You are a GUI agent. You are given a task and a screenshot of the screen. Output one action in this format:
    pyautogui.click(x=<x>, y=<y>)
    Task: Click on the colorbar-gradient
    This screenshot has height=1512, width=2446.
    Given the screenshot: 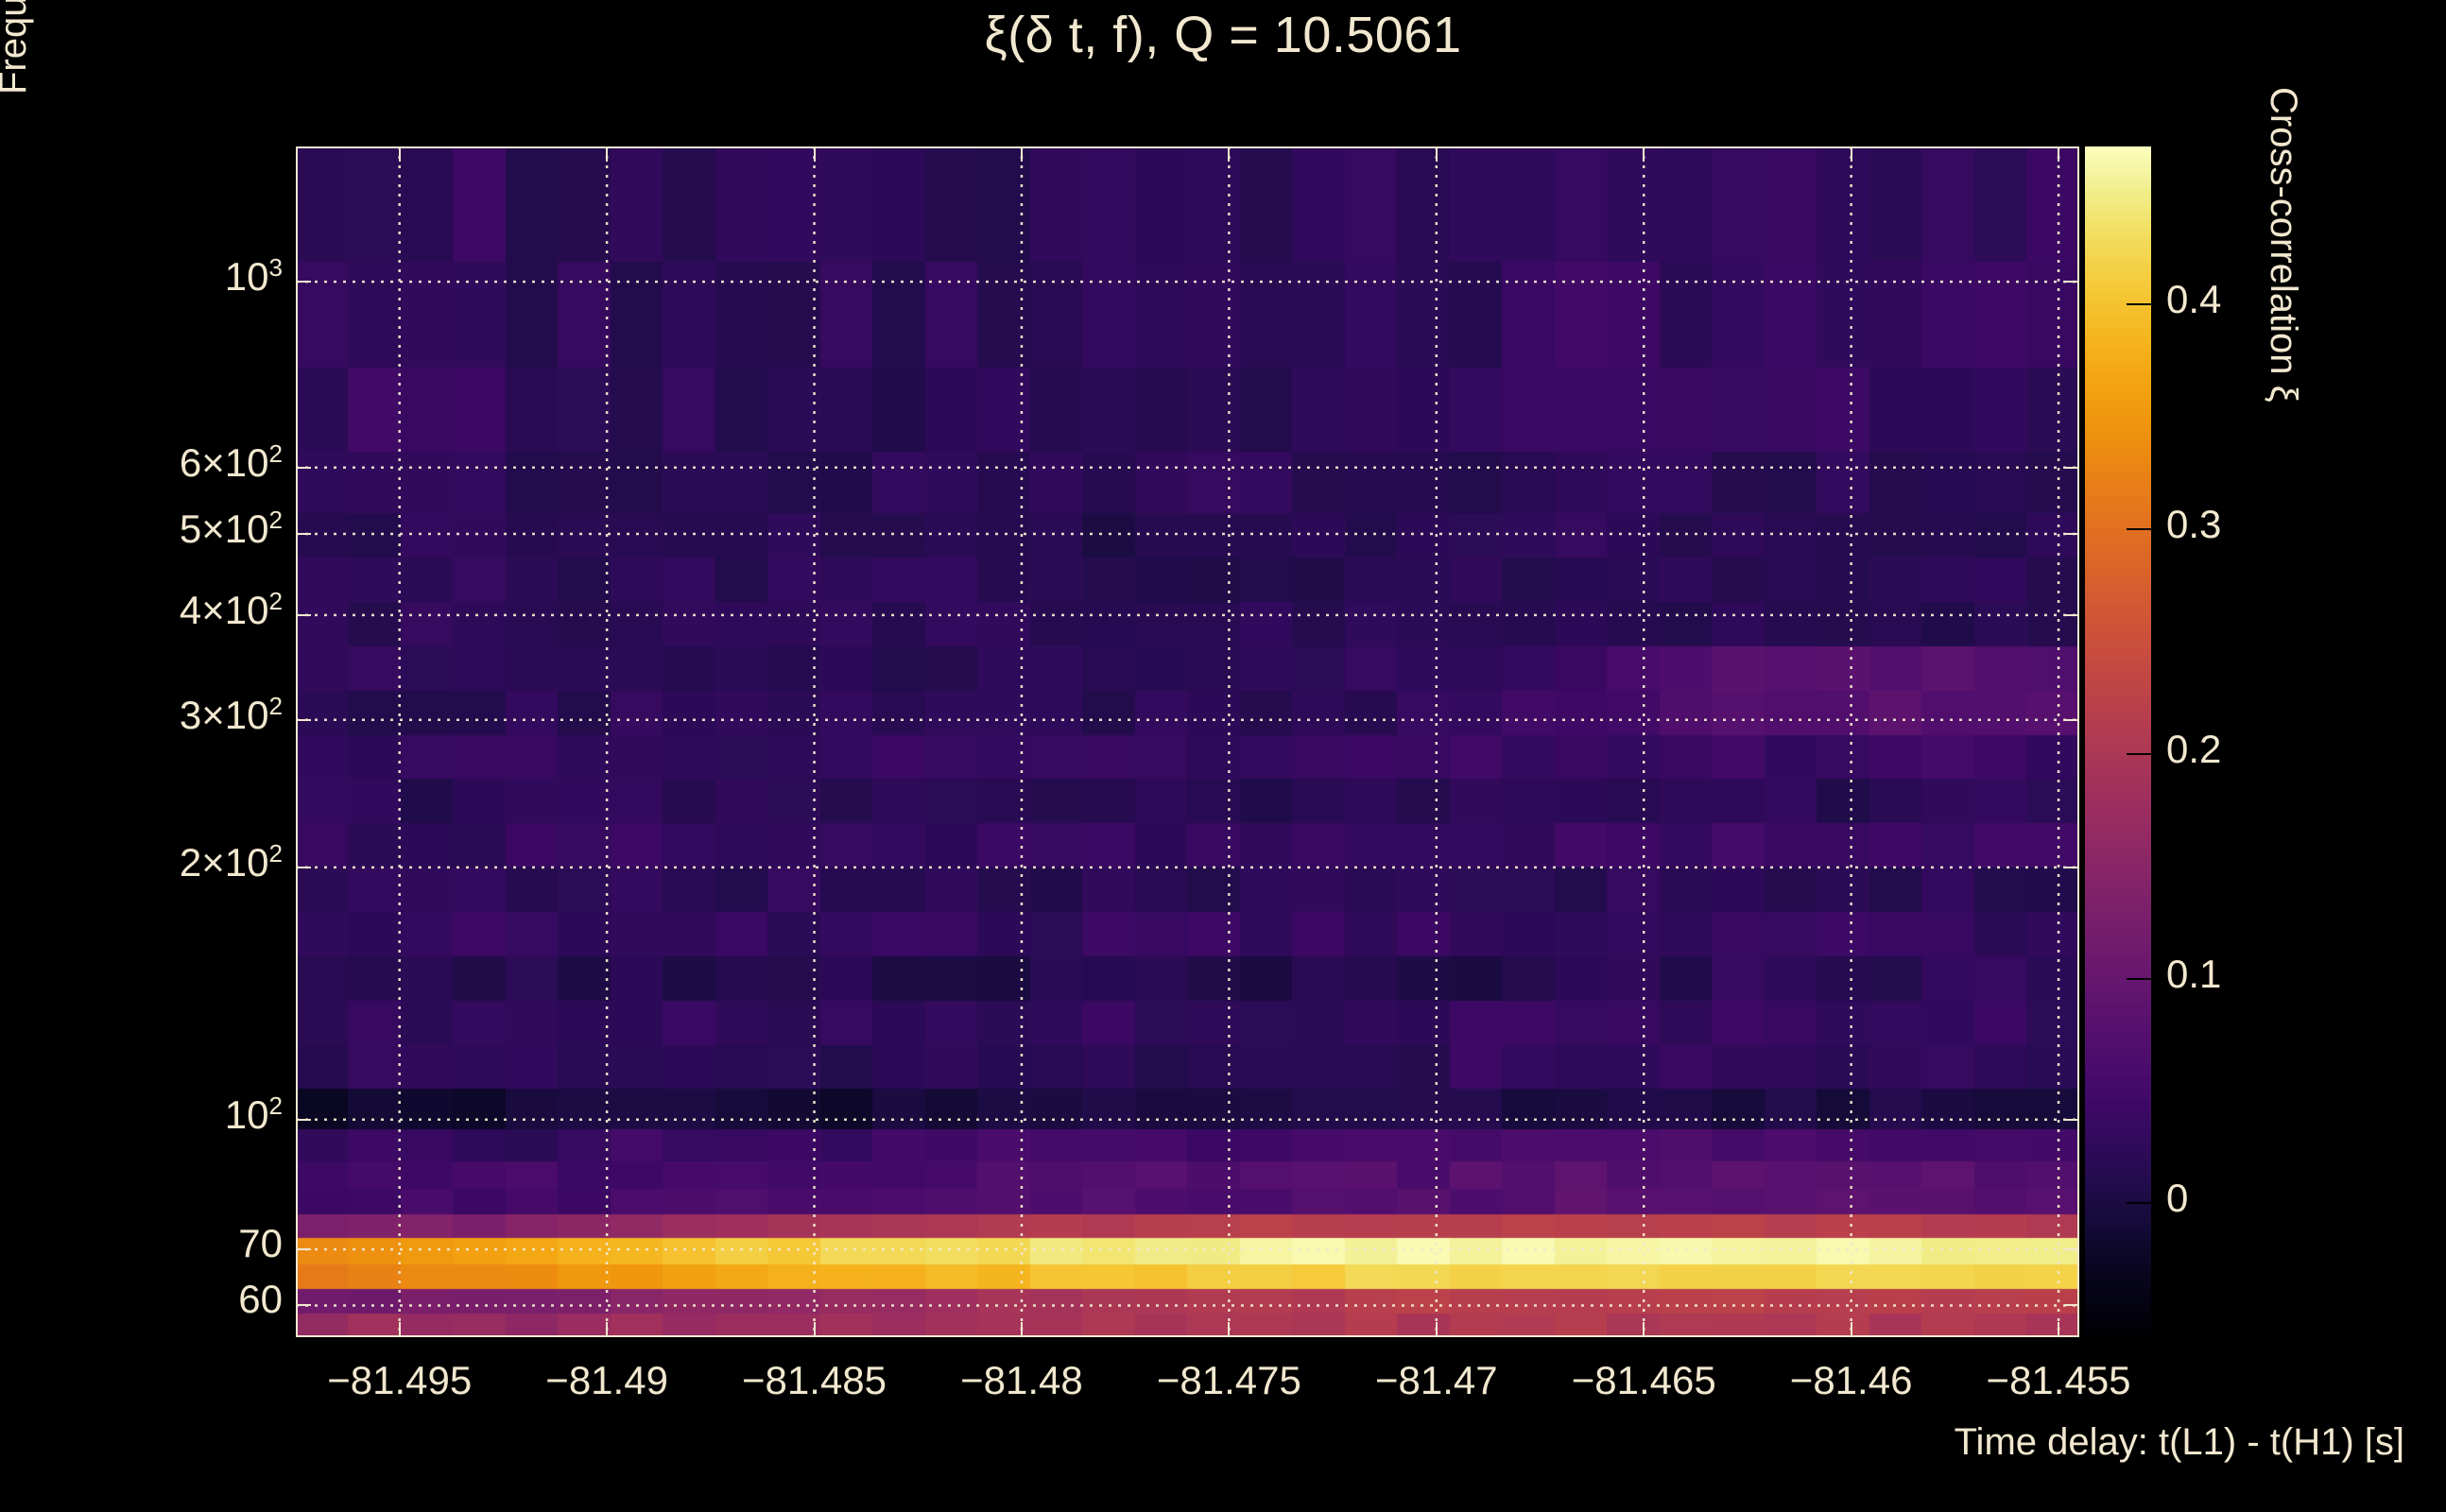 What is the action you would take?
    pyautogui.click(x=2118, y=741)
    